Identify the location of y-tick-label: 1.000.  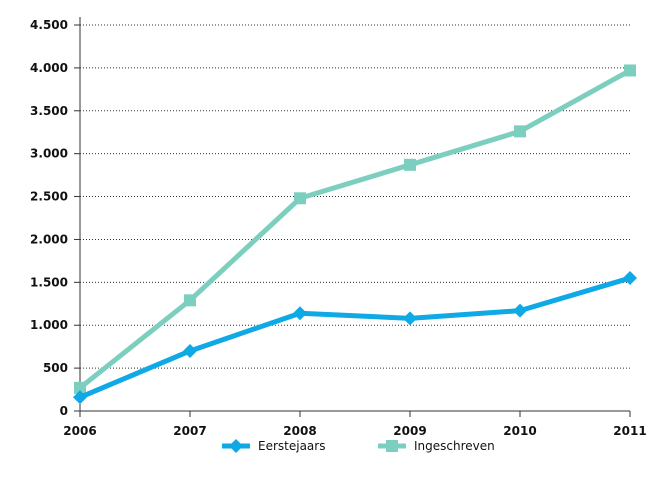
(49, 325).